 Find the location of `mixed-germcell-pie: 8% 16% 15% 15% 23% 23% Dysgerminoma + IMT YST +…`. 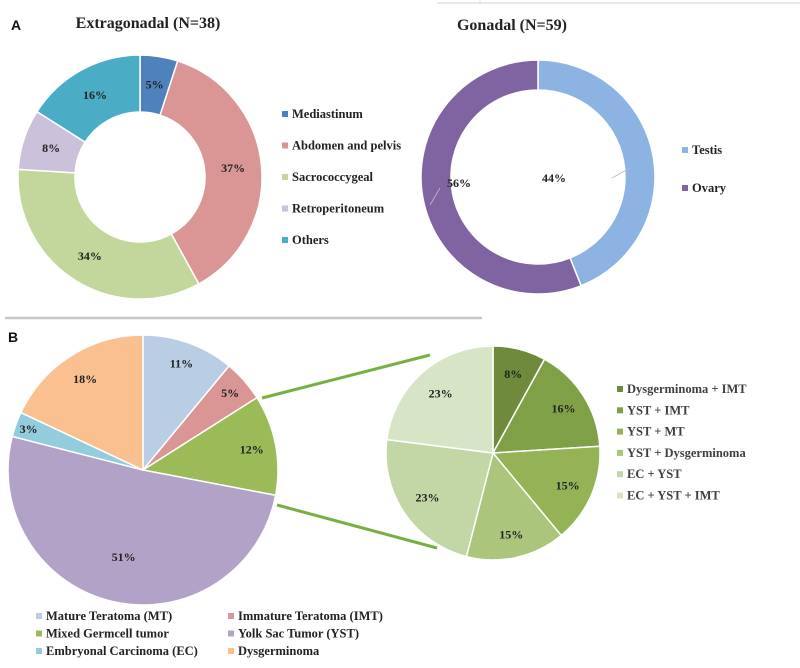

mixed-germcell-pie: 8% 16% 15% 15% 23% 23% Dysgerminoma + IMT YST +… is located at coordinates (566, 453).